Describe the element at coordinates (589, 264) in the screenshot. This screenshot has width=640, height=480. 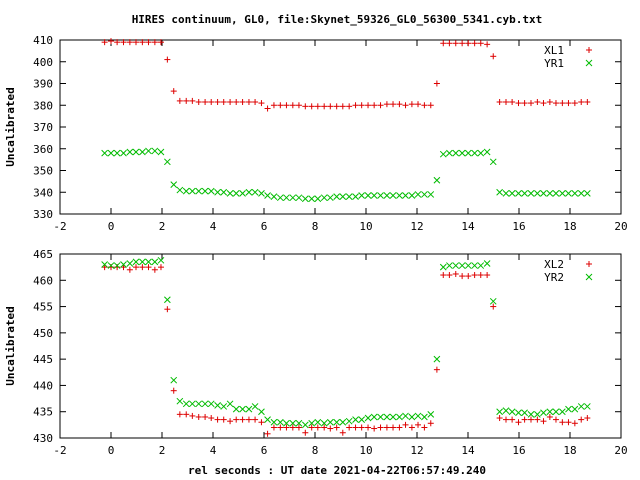
I see `legend-marker` at that location.